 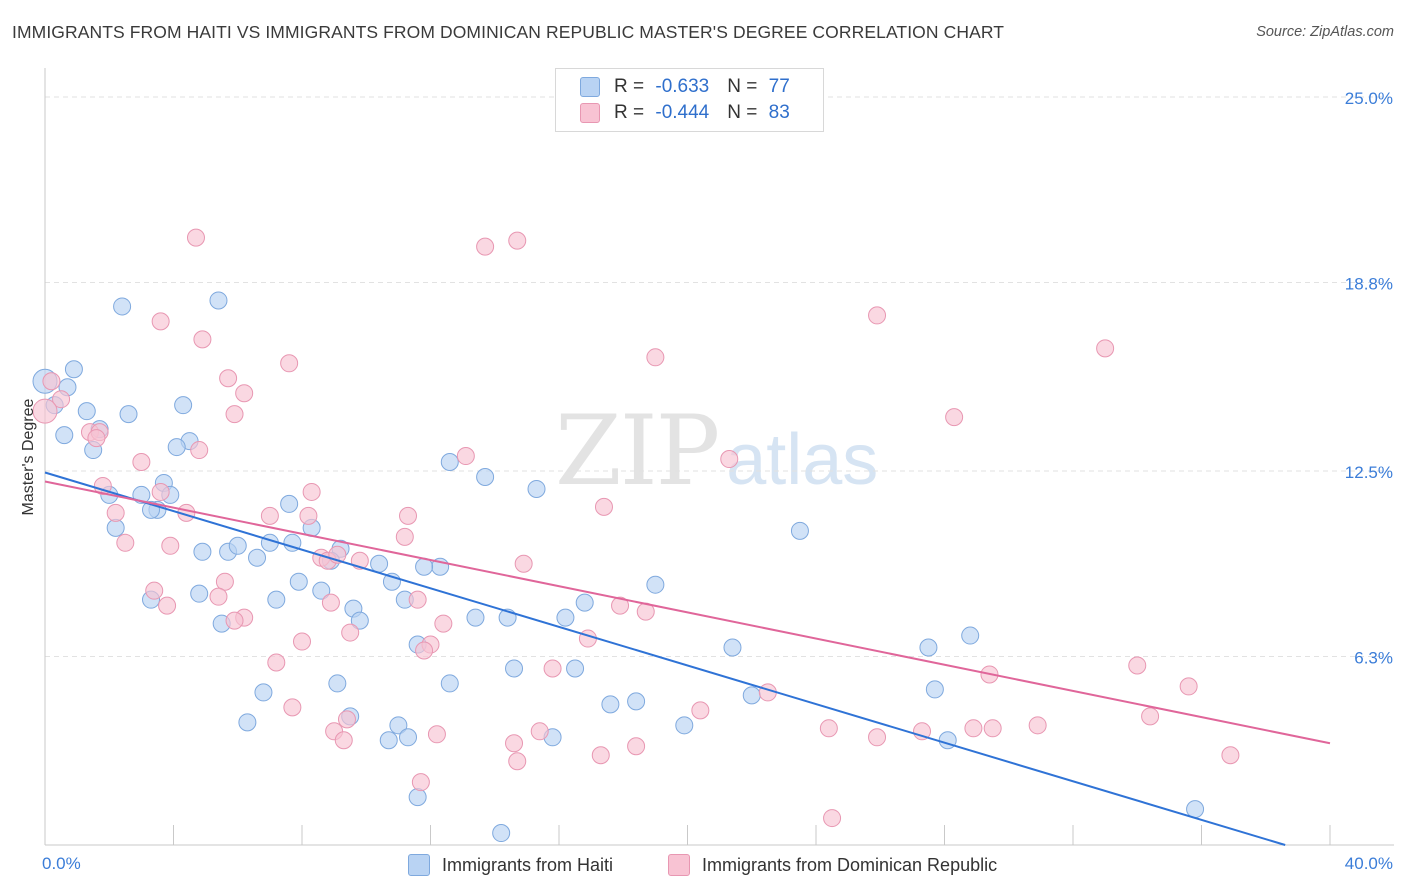 I want to click on y-tick-label: 6.3%, so click(x=1373, y=658).